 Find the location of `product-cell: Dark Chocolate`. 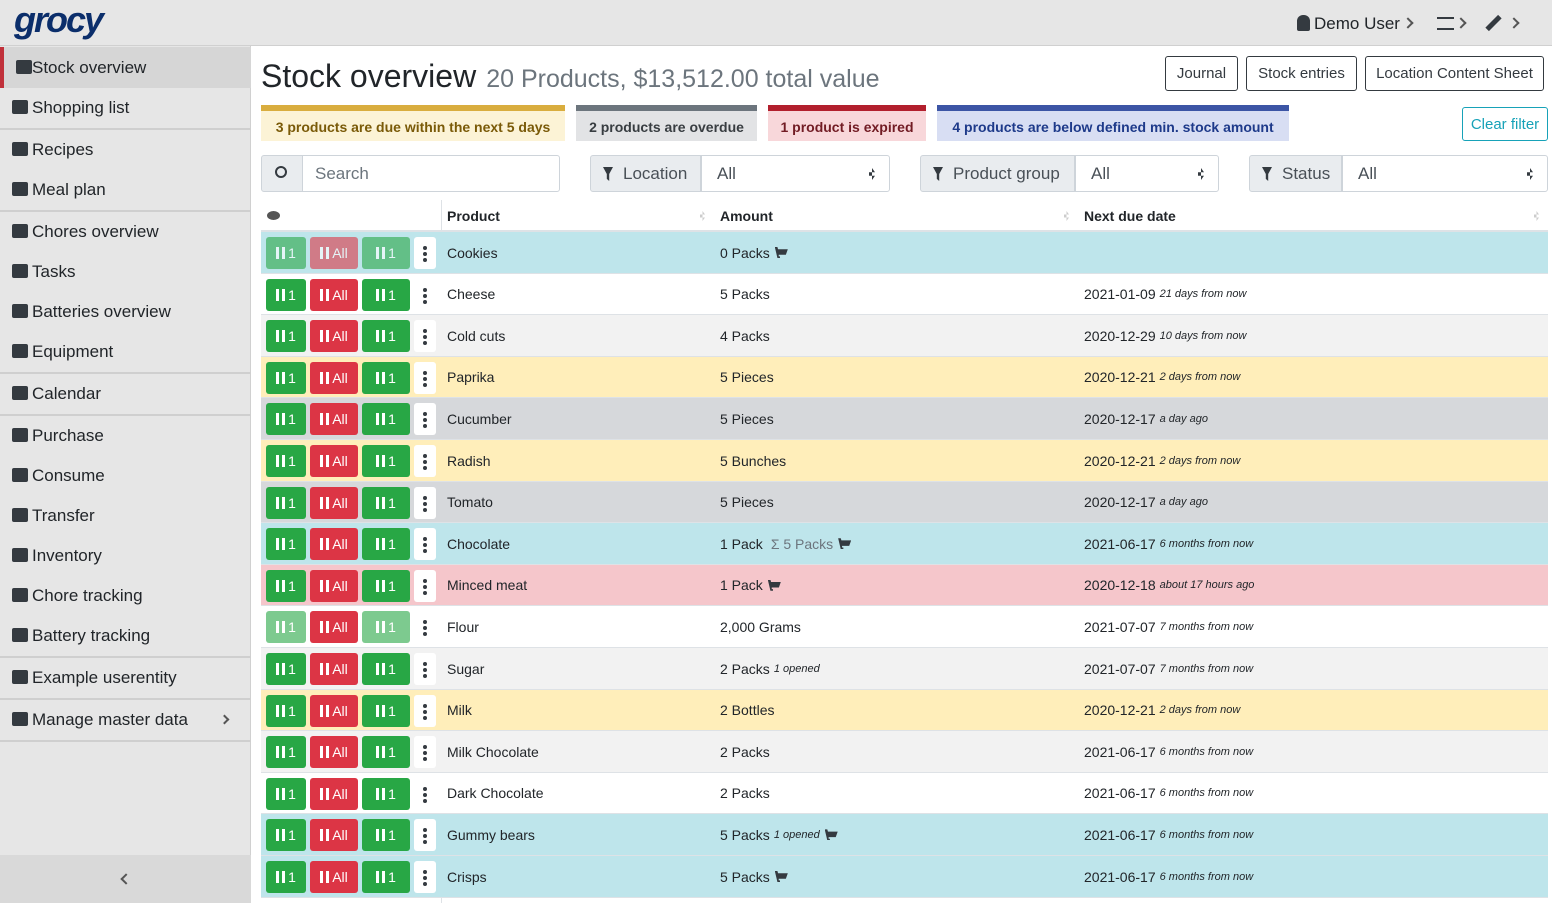

product-cell: Dark Chocolate is located at coordinates (577, 793).